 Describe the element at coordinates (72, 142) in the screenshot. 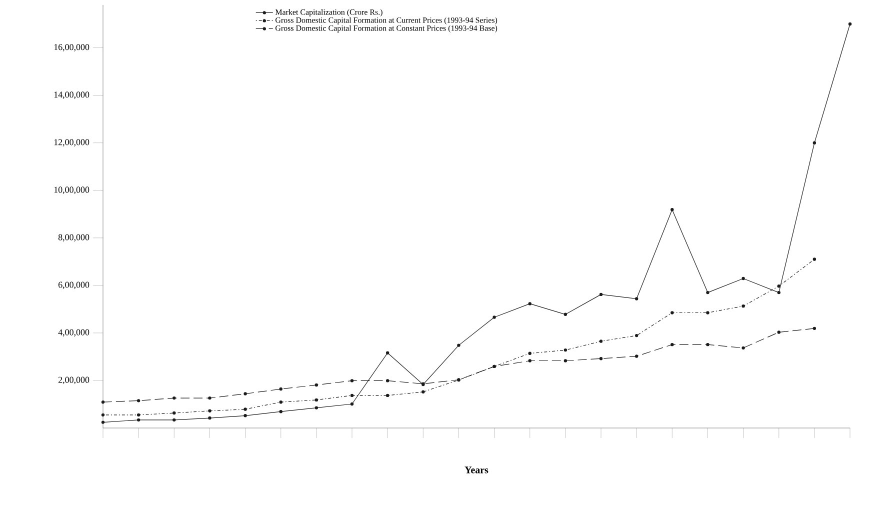

I see `y-tick-label: 12,00,000` at that location.